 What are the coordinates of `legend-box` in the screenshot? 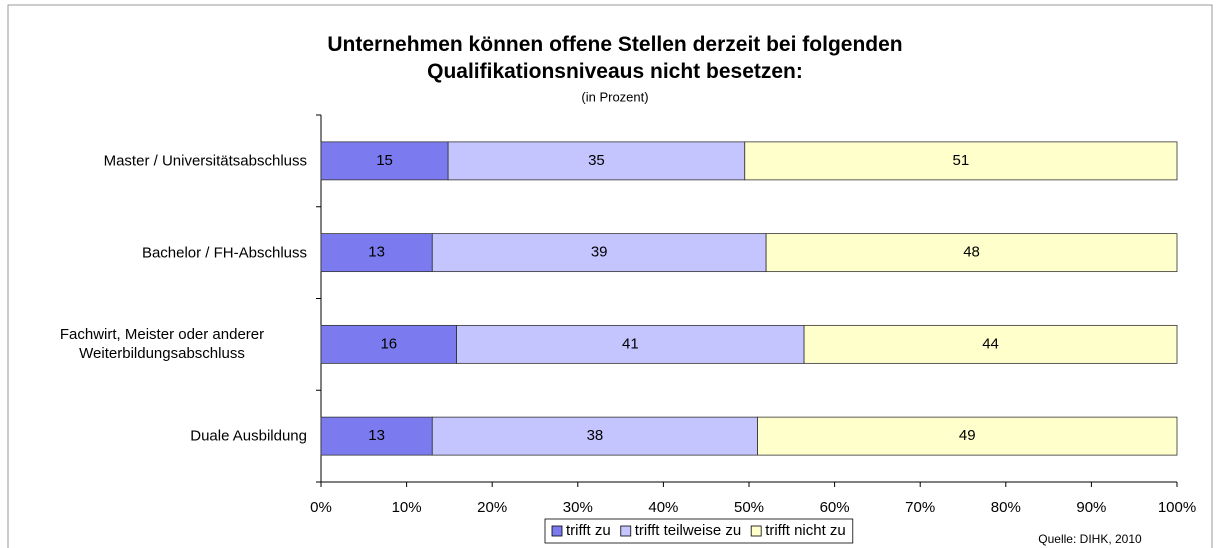 It's located at (699, 531).